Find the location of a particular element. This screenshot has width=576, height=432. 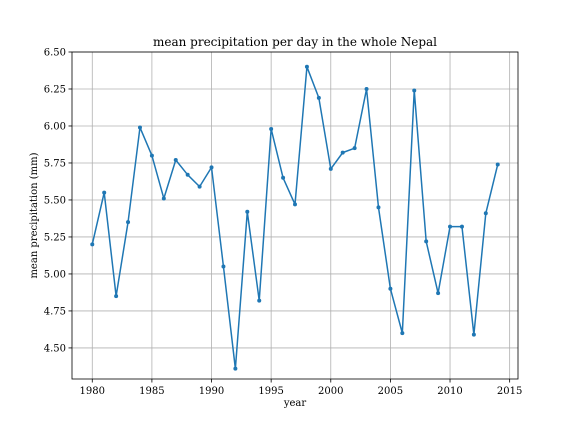

y-tick-label: 6.00 is located at coordinates (55, 126).